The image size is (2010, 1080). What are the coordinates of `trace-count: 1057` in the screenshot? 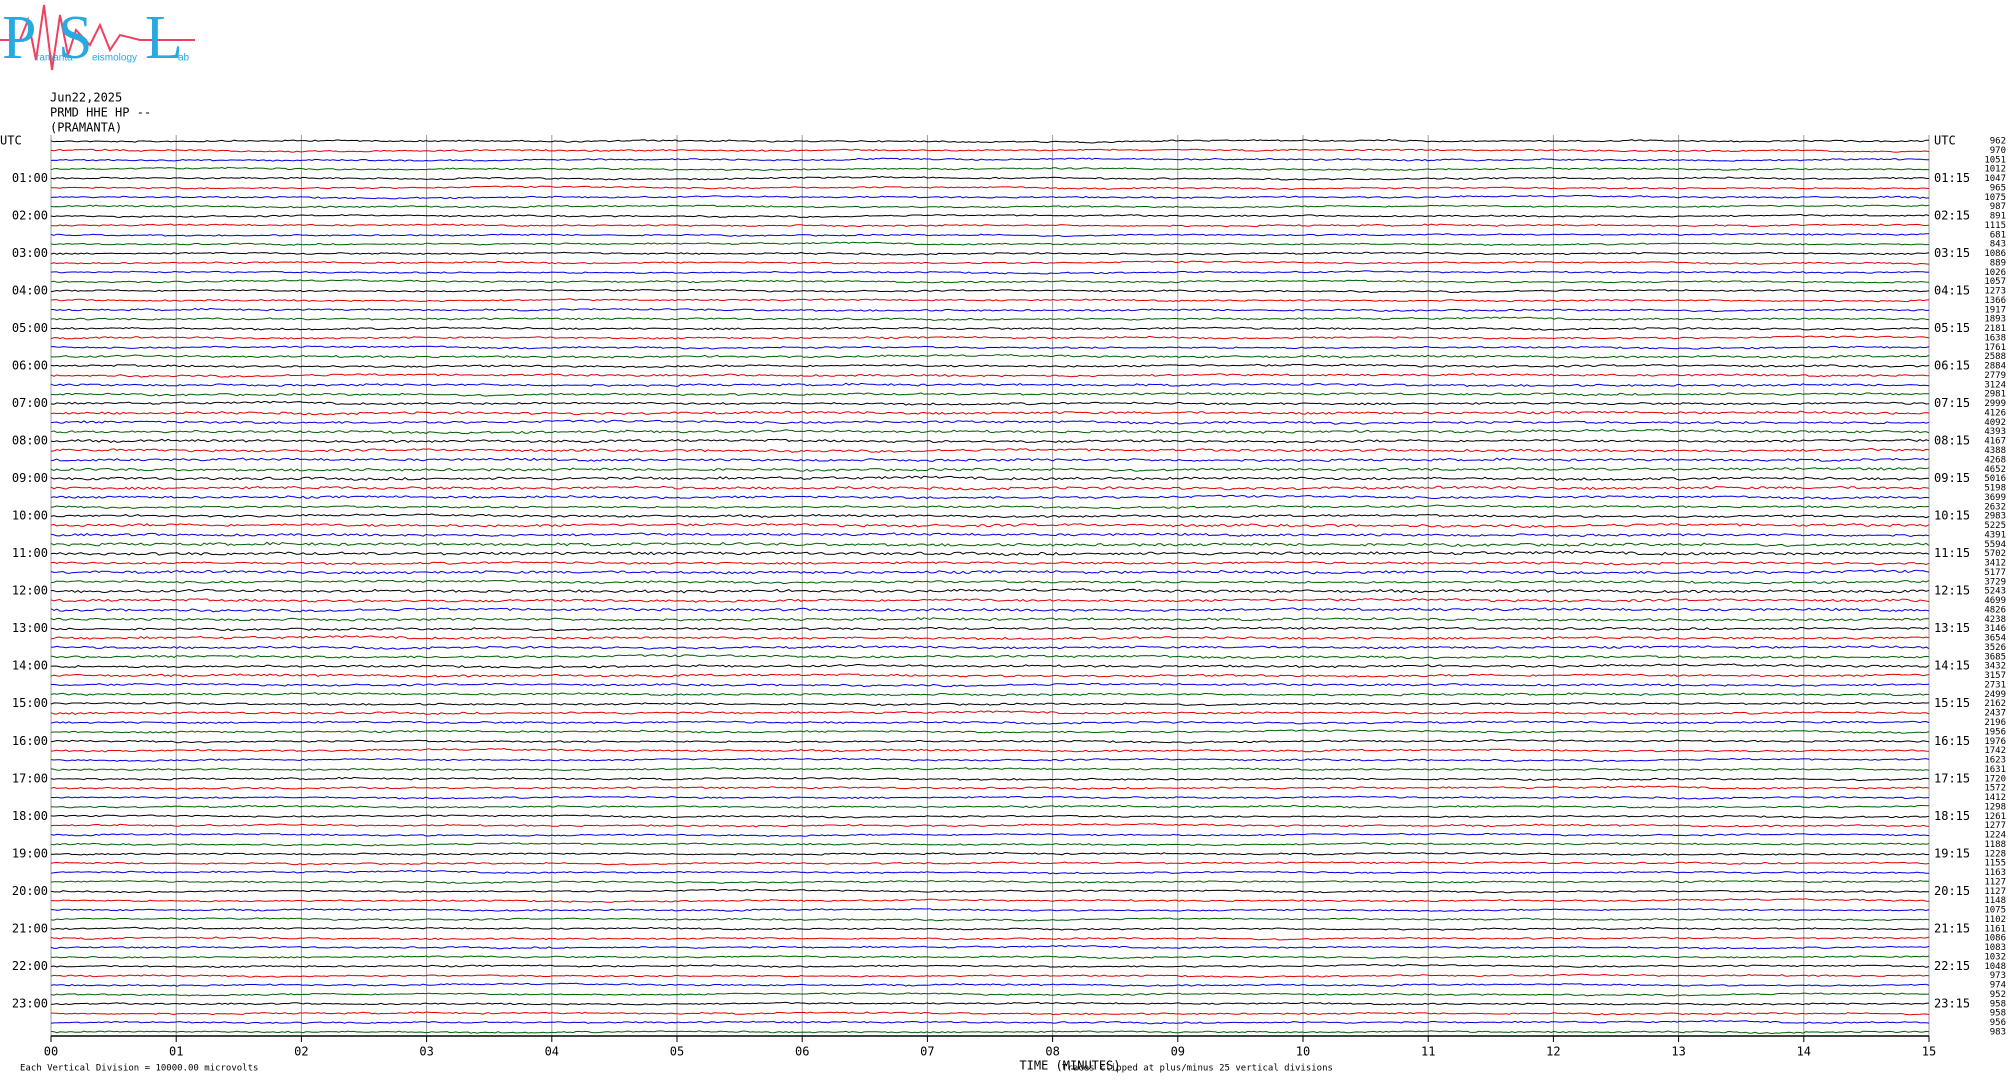 It's located at (1995, 282).